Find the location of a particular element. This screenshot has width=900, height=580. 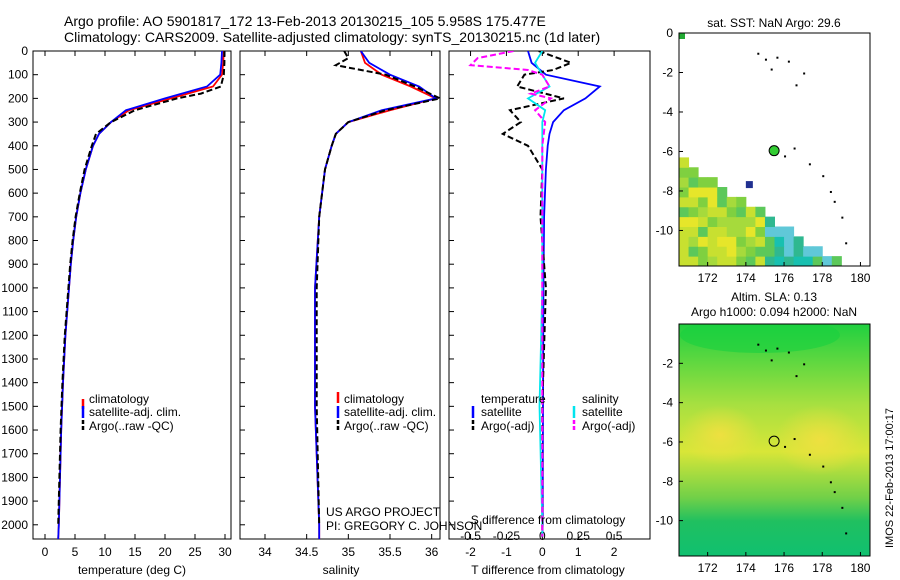

map-x-tick-label: 180 is located at coordinates (860, 278).